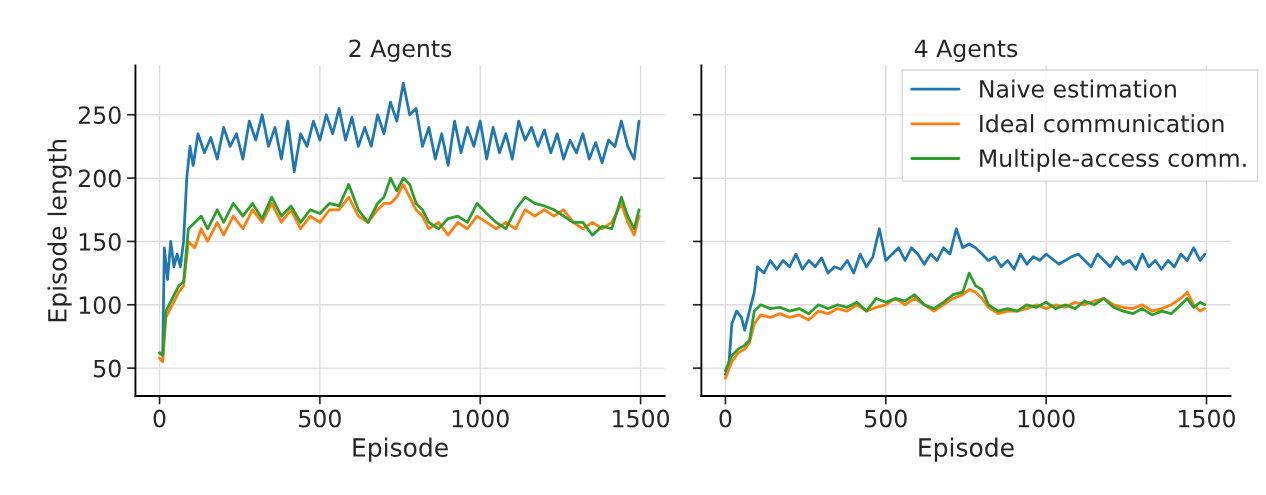  I want to click on legend-label: Multiple-access comm., so click(1113, 160).